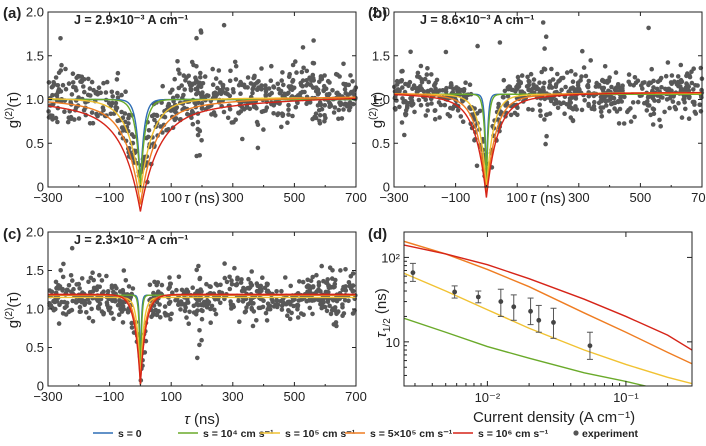 The height and width of the screenshot is (446, 706). I want to click on x-tick-label: 10⁻², so click(488, 397).